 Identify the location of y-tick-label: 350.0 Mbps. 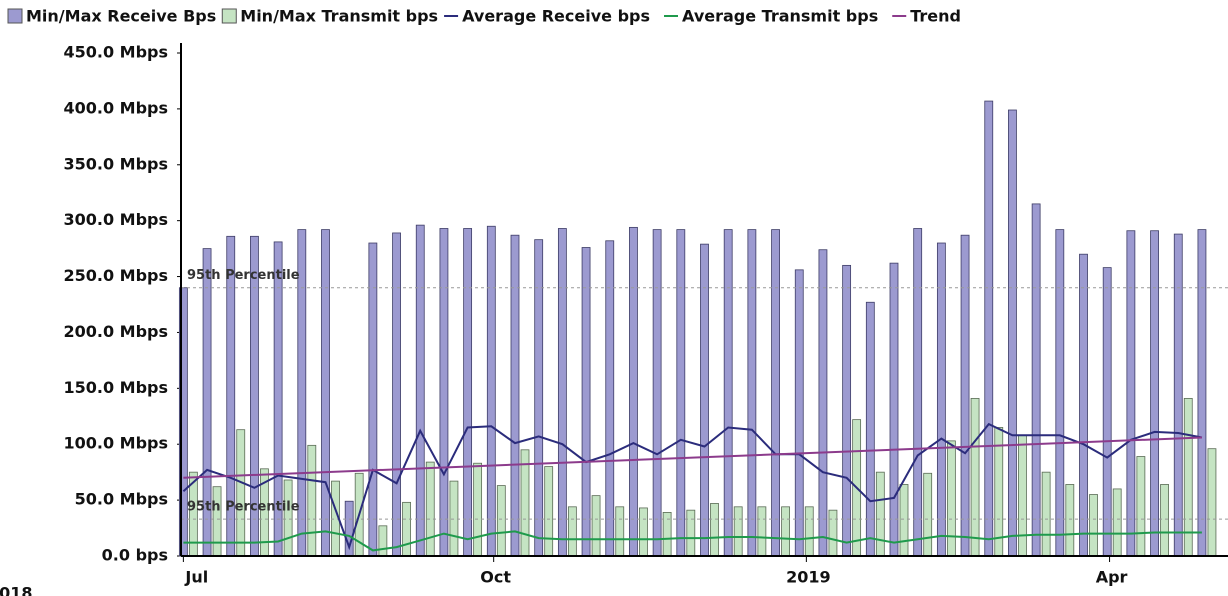
(115, 163).